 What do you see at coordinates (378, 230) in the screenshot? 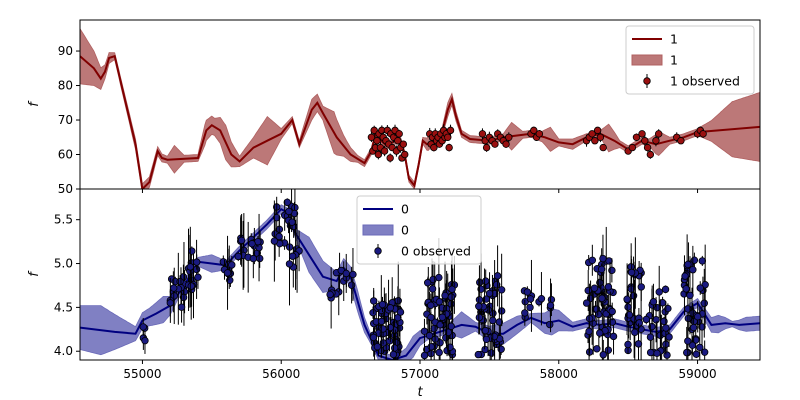
I see `legend-band-swatch` at bounding box center [378, 230].